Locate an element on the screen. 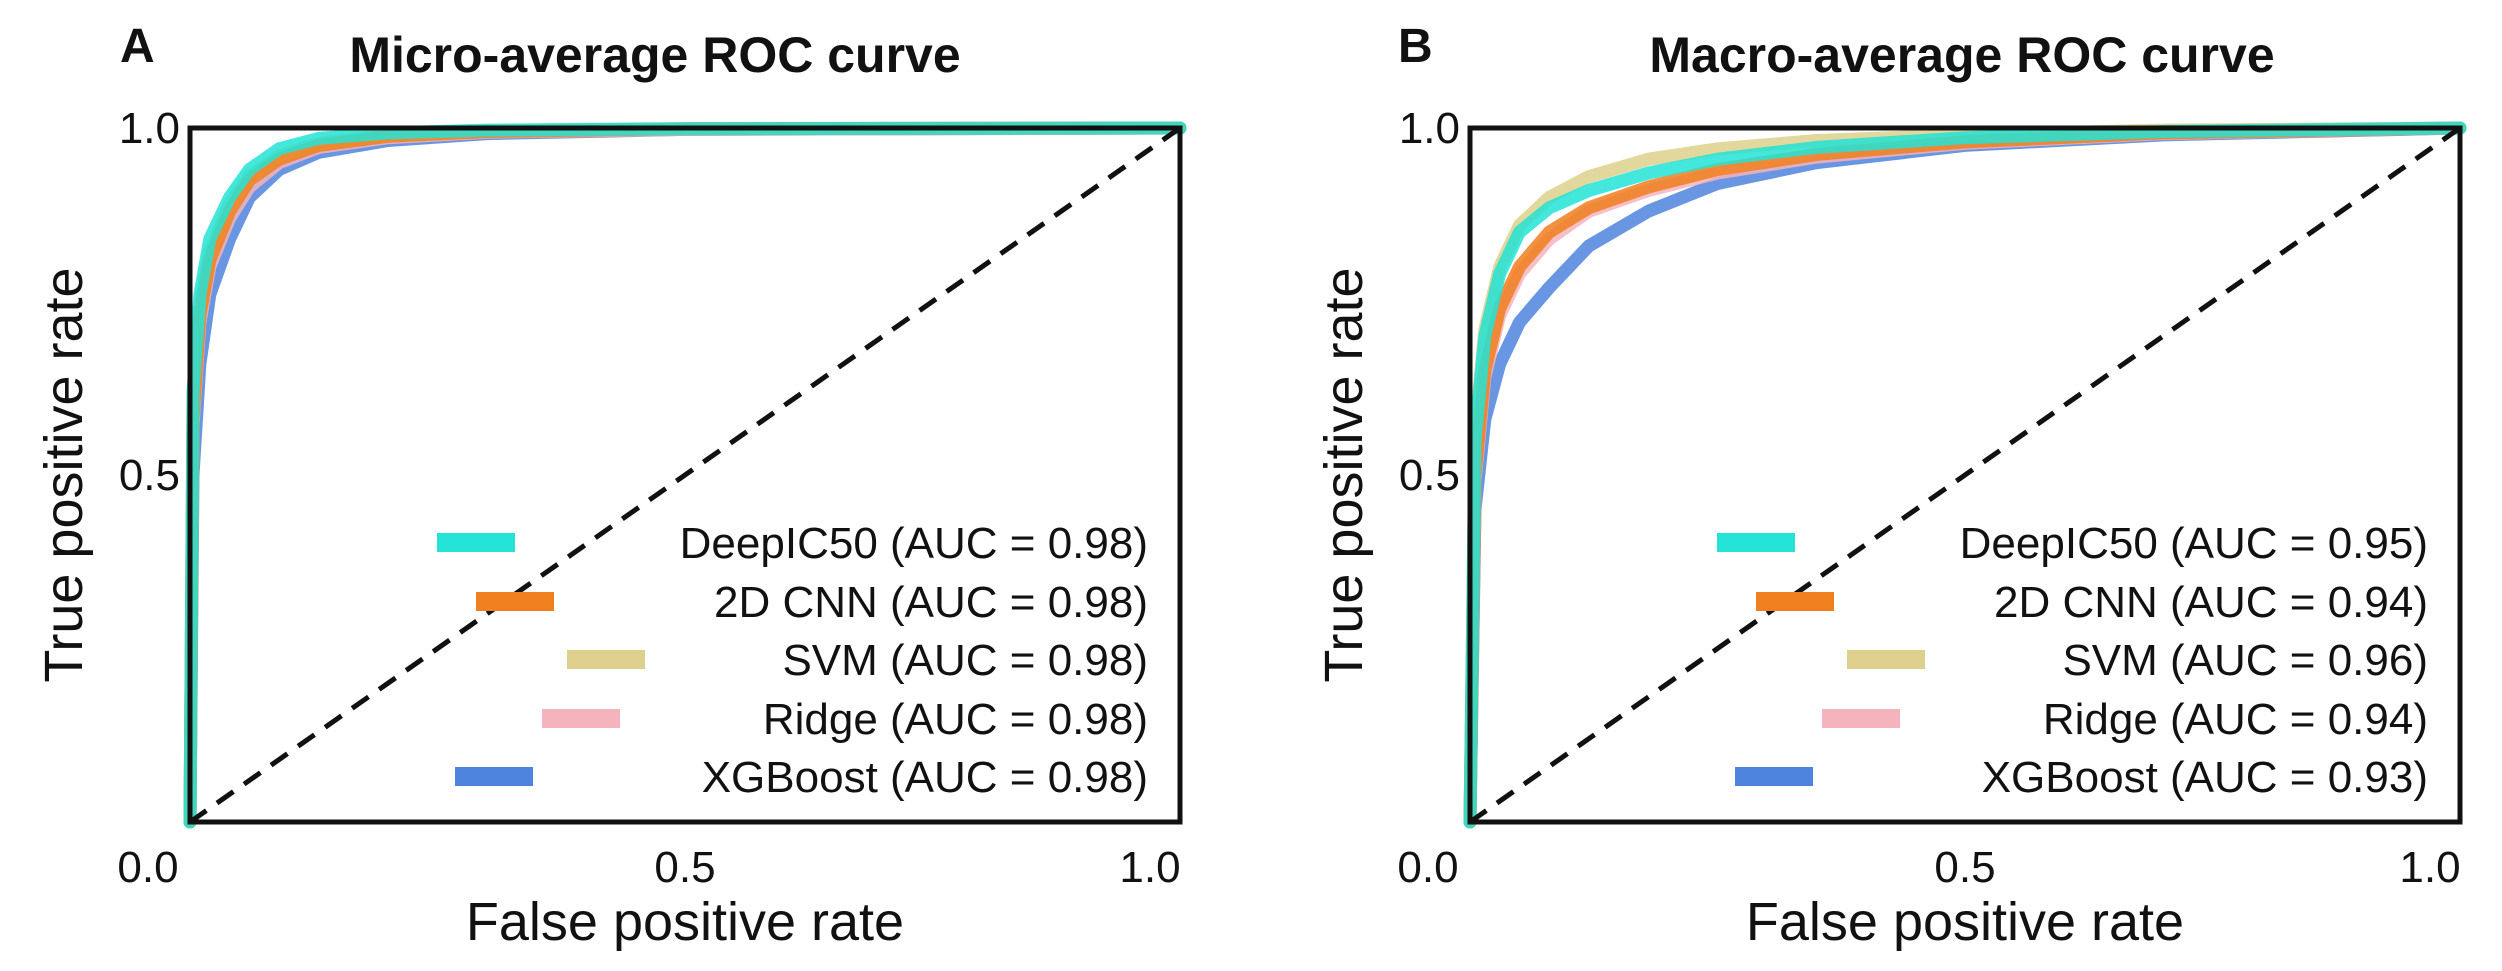 This screenshot has width=2502, height=971. panel-b-xlabel: False positive rate is located at coordinates (1965, 922).